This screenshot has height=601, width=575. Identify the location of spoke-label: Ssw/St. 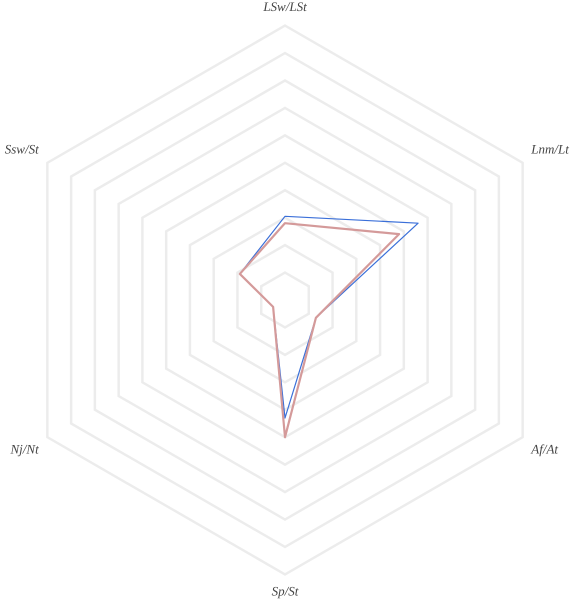
(22, 148).